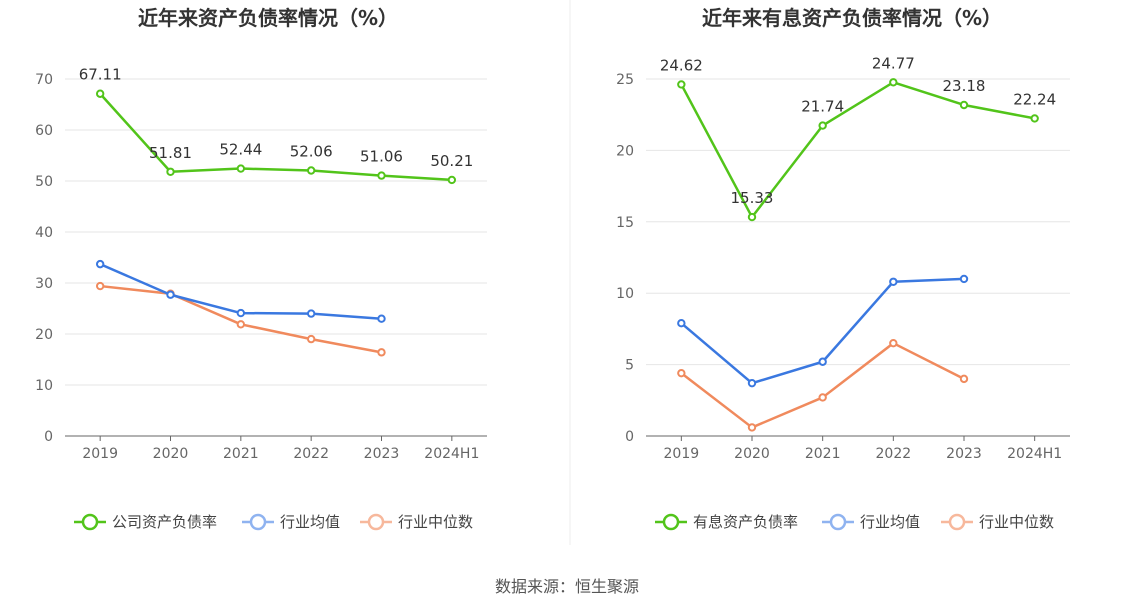 The height and width of the screenshot is (612, 1134). Describe the element at coordinates (629, 366) in the screenshot. I see `y-tick-label: 5` at that location.